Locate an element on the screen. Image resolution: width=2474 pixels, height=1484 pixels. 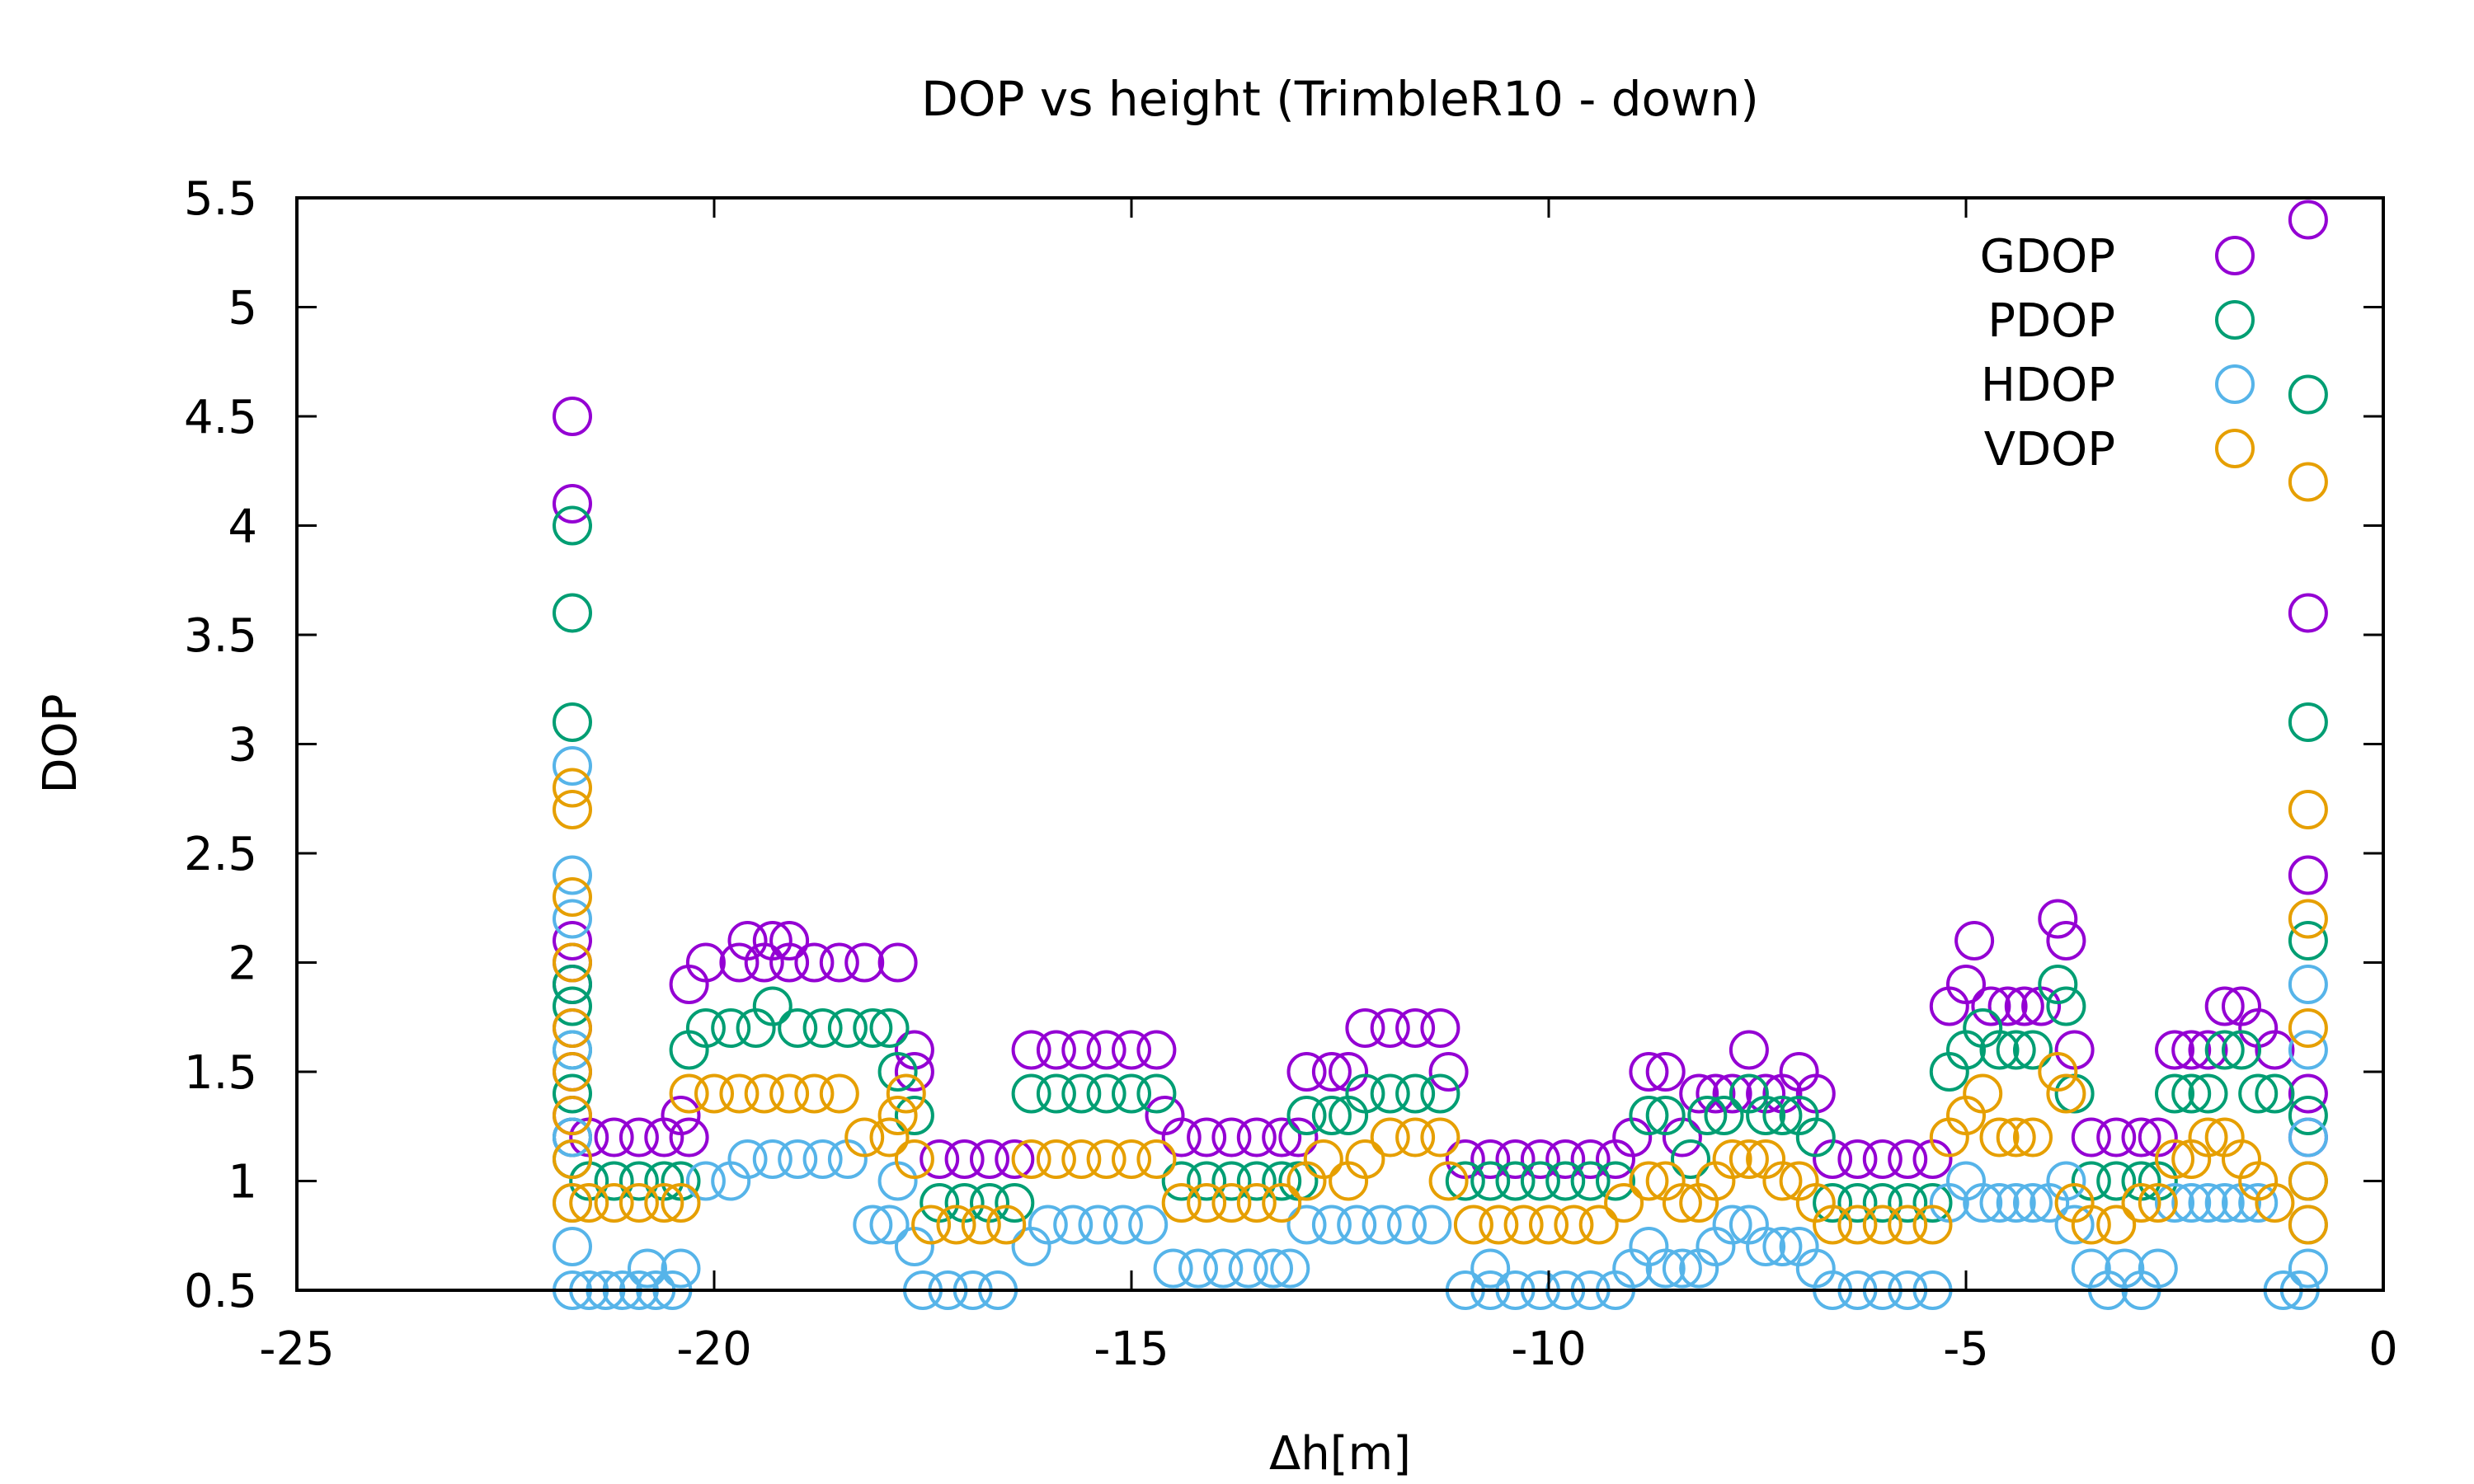
x-tick-label: -20 is located at coordinates (713, 1349).